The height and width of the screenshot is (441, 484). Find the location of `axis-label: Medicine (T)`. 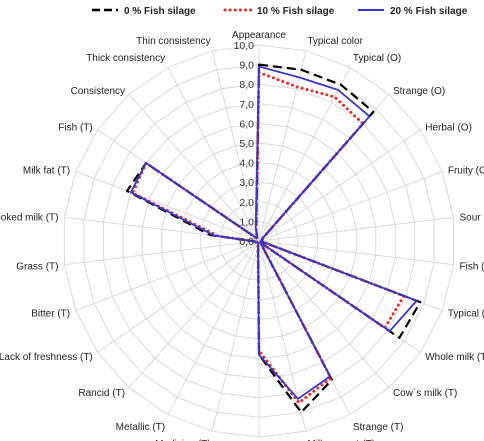

axis-label: Medicine (T) is located at coordinates (183, 440).